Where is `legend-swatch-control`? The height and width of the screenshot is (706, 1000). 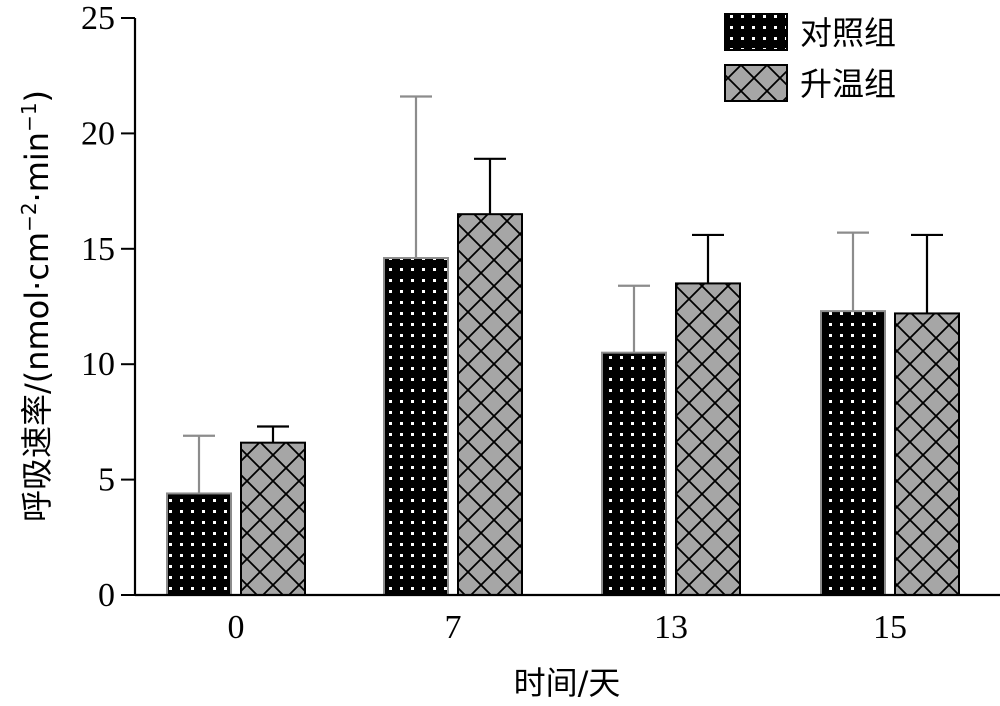
legend-swatch-control is located at coordinates (756, 32).